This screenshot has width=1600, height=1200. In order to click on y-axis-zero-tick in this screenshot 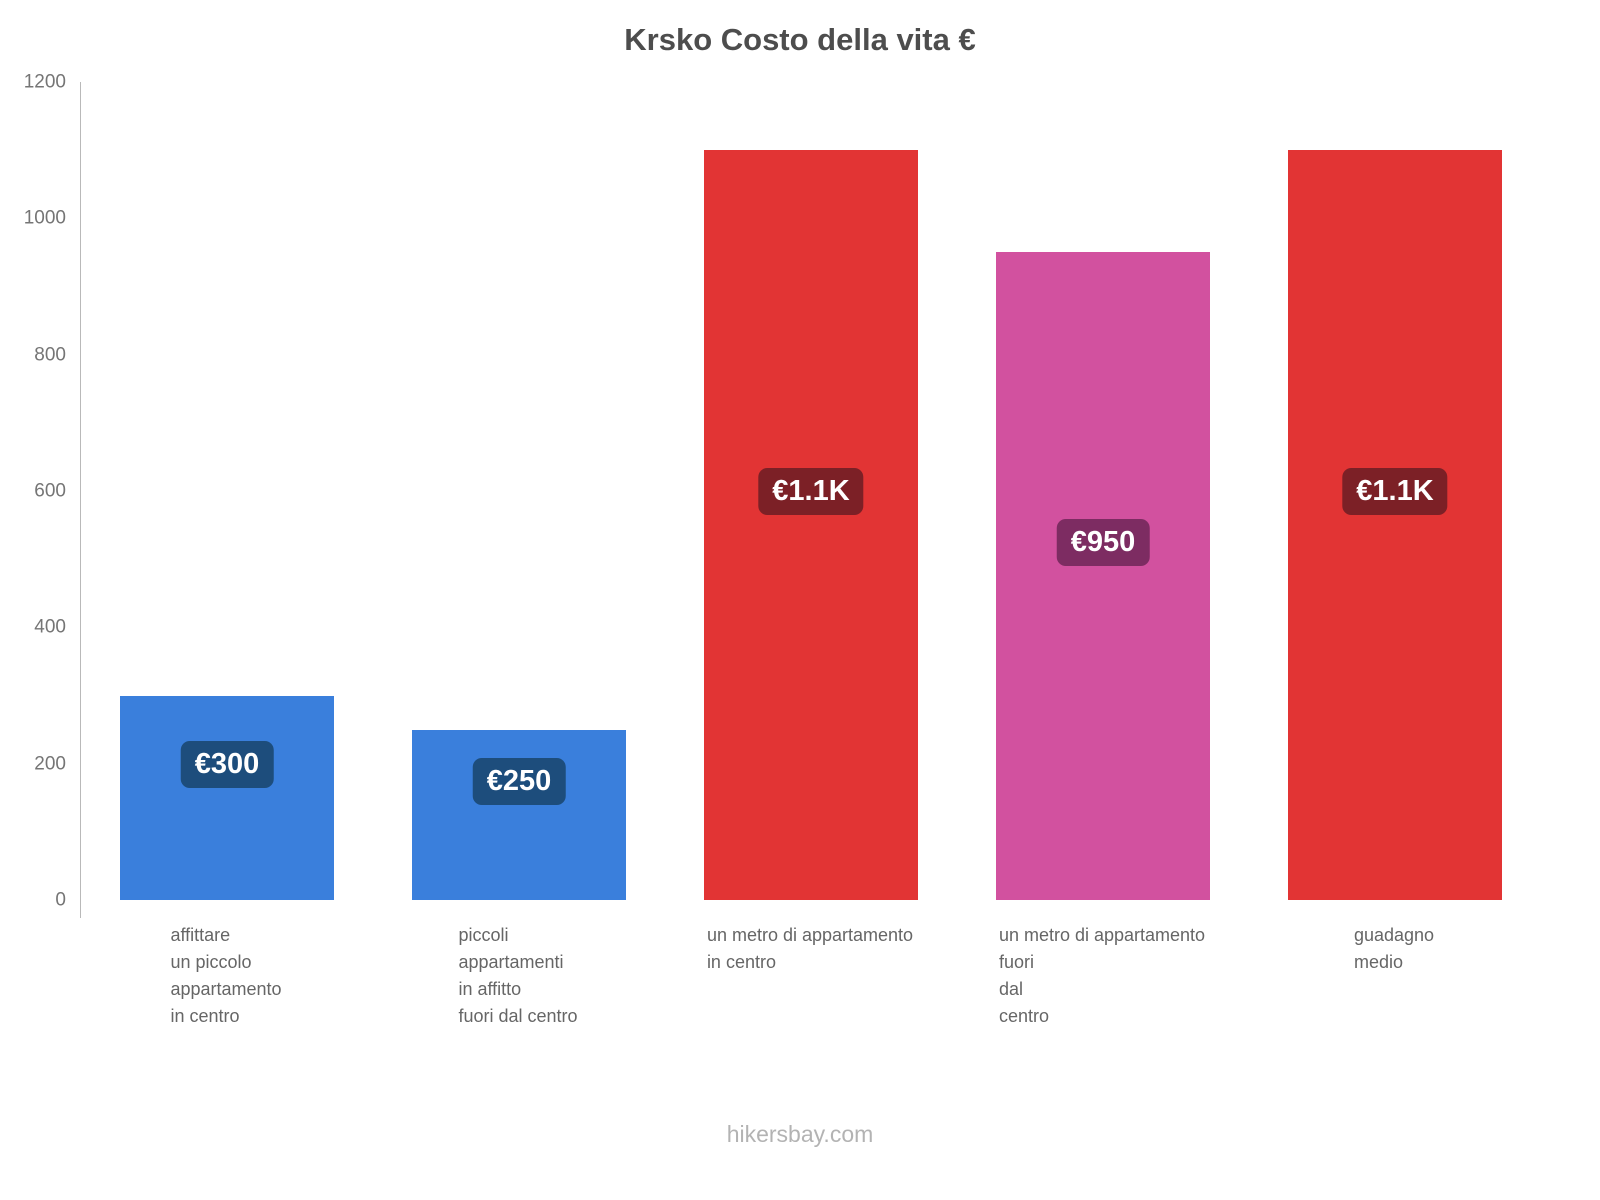, I will do `click(80, 909)`.